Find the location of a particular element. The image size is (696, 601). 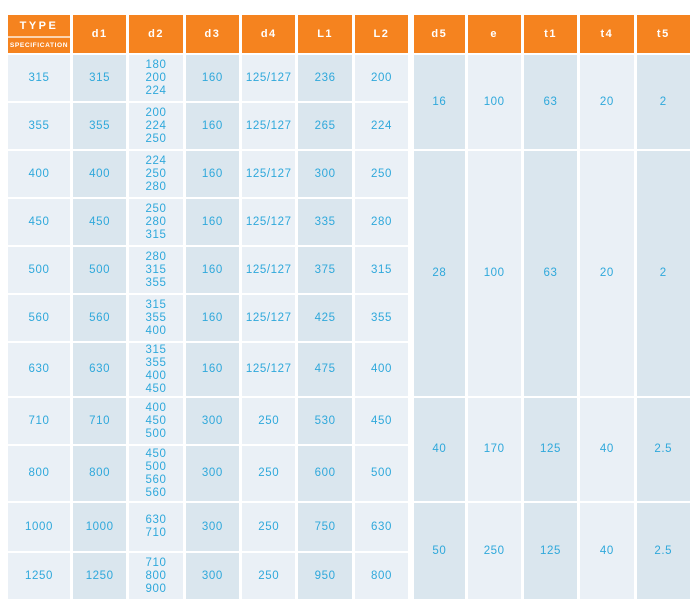

cell-e-group: 250 is located at coordinates (494, 551).